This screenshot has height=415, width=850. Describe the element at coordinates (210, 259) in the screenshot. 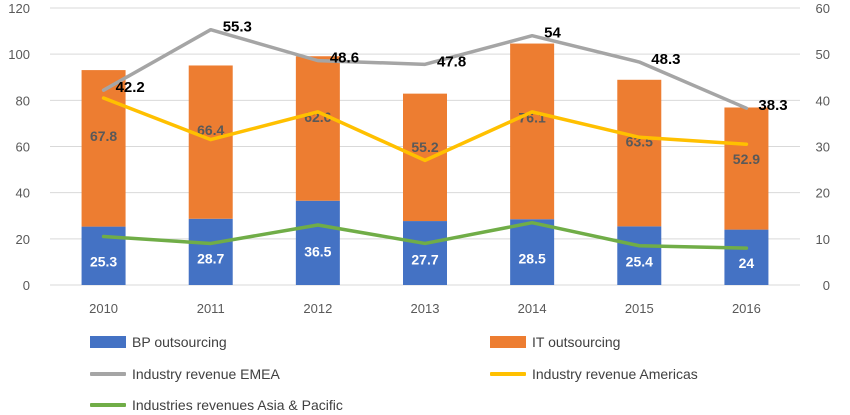

I see `data-label-bp: 28.7` at that location.